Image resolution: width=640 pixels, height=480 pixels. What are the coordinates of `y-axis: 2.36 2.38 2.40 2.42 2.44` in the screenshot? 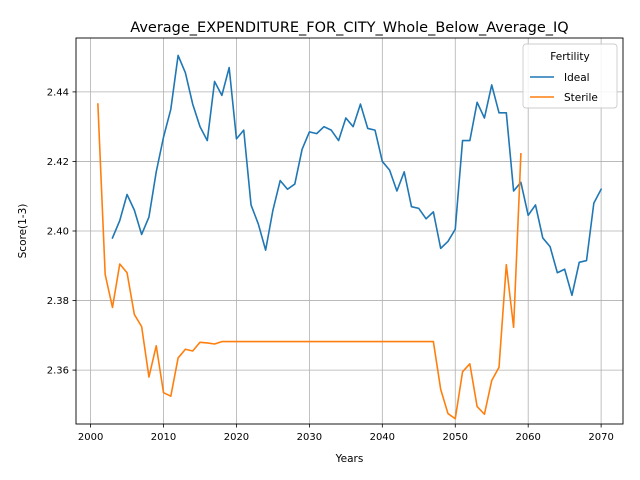 It's located at (61, 232).